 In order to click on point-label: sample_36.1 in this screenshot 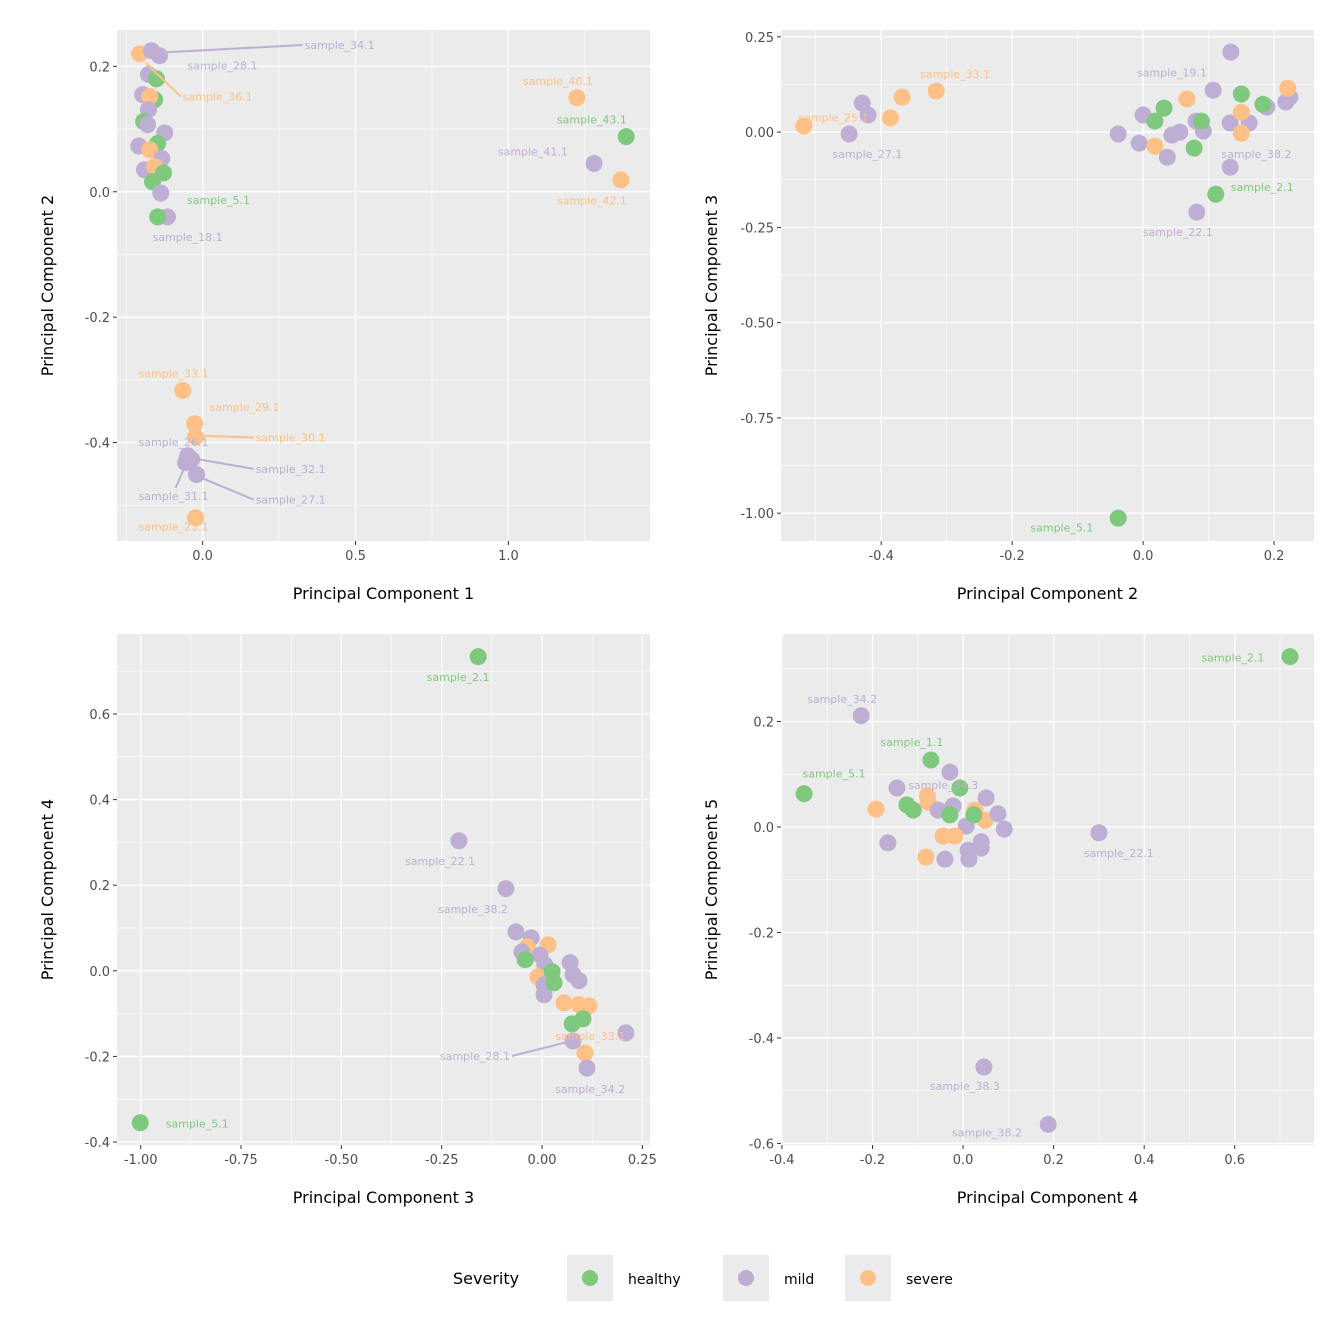, I will do `click(218, 96)`.